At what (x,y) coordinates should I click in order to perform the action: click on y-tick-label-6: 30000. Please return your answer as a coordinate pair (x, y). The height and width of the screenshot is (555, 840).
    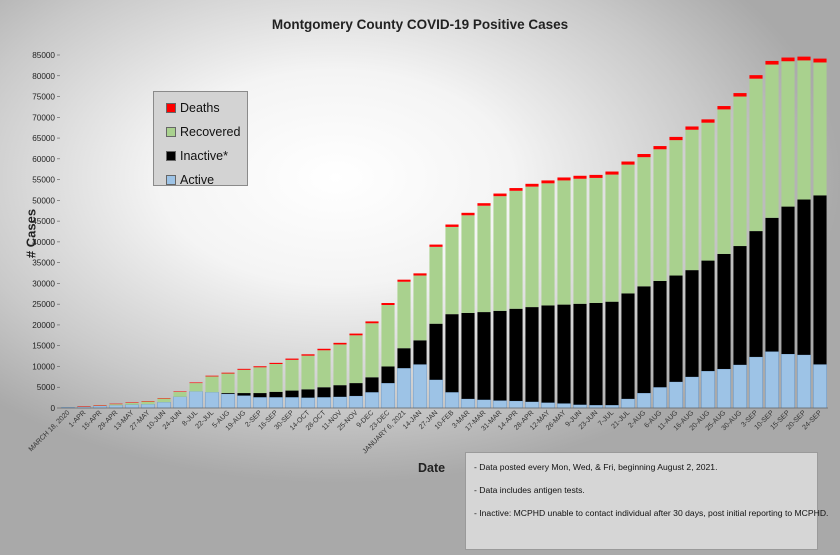
    Looking at the image, I should click on (43, 283).